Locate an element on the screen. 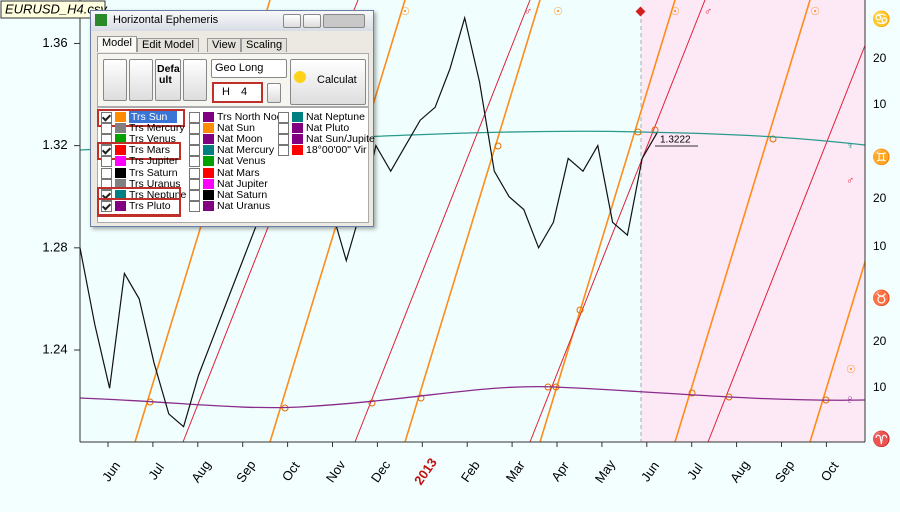 The width and height of the screenshot is (900, 512). planet-label: Nat Venus is located at coordinates (241, 161).